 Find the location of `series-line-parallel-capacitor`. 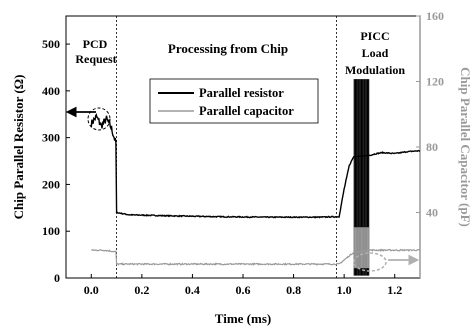

series-line-parallel-capacitor is located at coordinates (256, 257).